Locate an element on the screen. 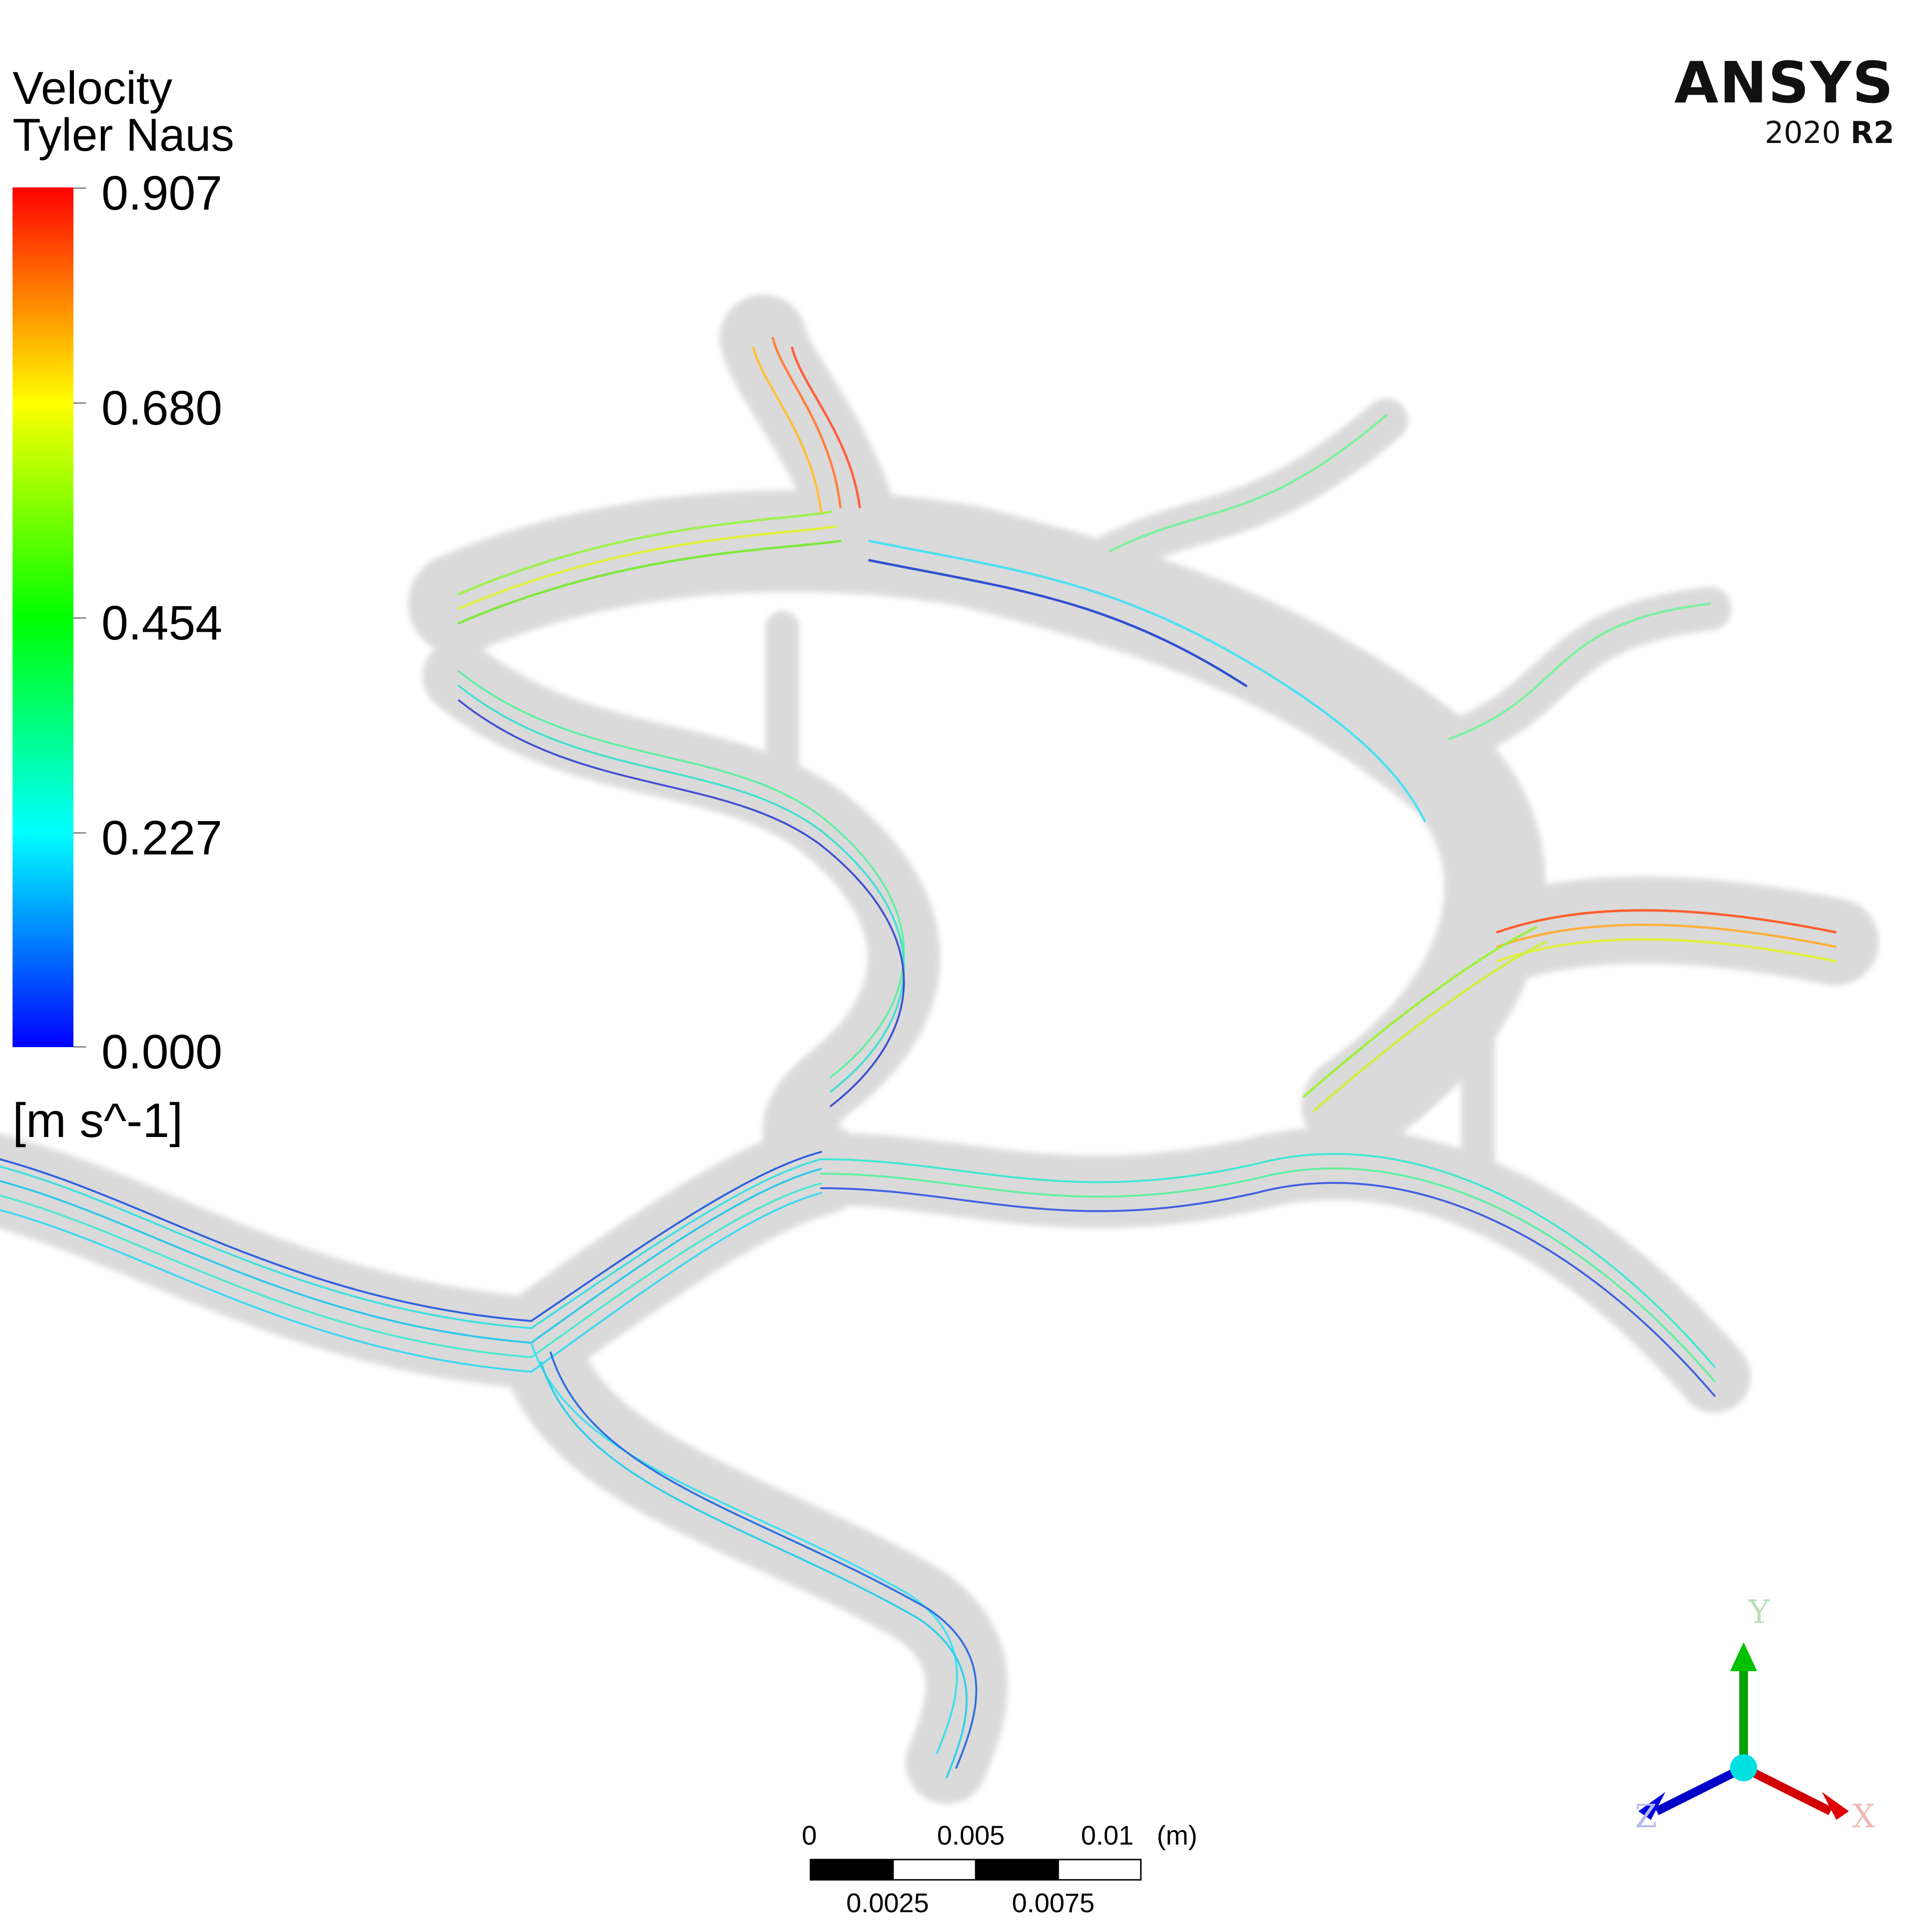 This screenshot has height=1932, width=1932. vessel-top-left-branch is located at coordinates (807, 423).